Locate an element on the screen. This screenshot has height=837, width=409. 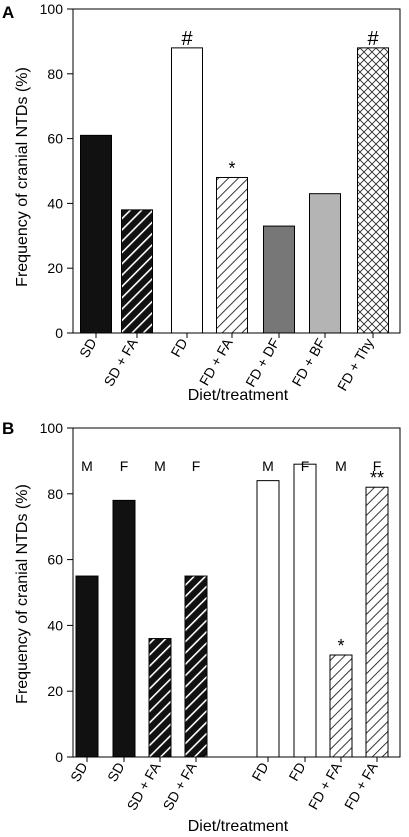
y-axis-label-b: Frequency of cranial NTDs (%) is located at coordinates (22, 594).